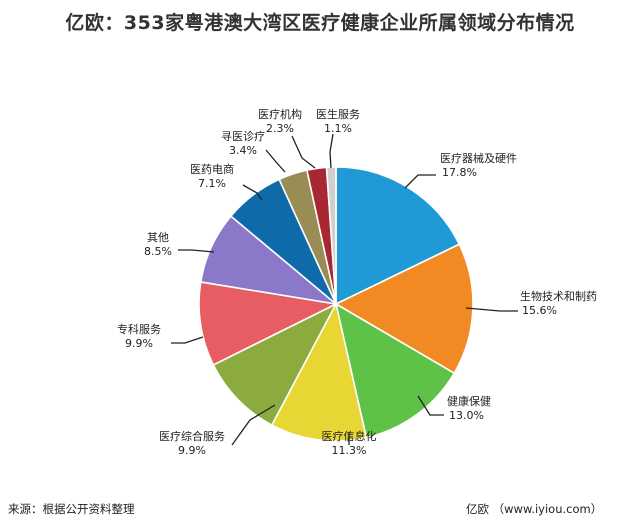  What do you see at coordinates (320, 23) in the screenshot?
I see `chart-title: 亿欧：353家粤港澳大湾区医疗健康企业所属领域分布情况` at bounding box center [320, 23].